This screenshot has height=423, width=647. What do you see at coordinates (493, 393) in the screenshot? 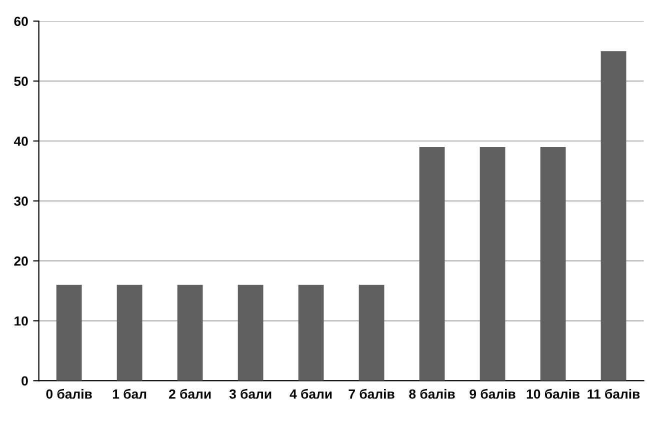
I see `x-tick-label: 9 балів` at bounding box center [493, 393].